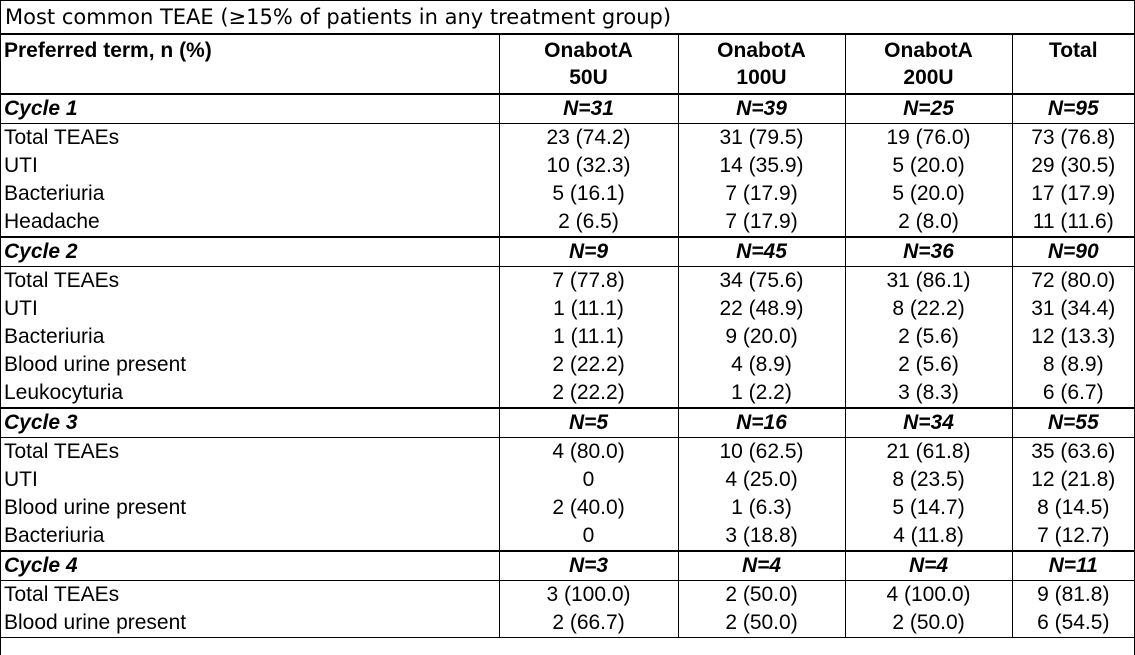 The width and height of the screenshot is (1135, 655). Describe the element at coordinates (1072, 536) in the screenshot. I see `value-cell: 7 (12.7)` at that location.